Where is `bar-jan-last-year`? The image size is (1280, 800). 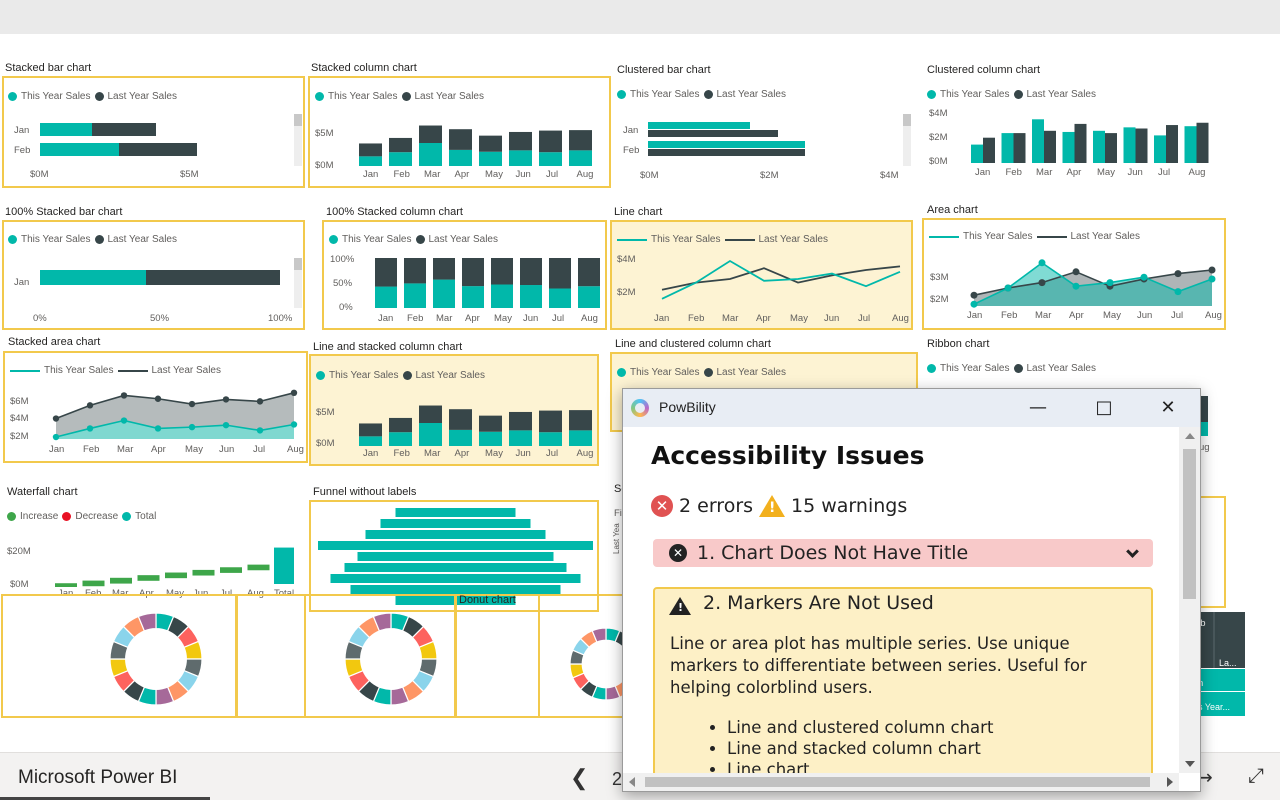
bar-jan-last-year is located at coordinates (213, 277).